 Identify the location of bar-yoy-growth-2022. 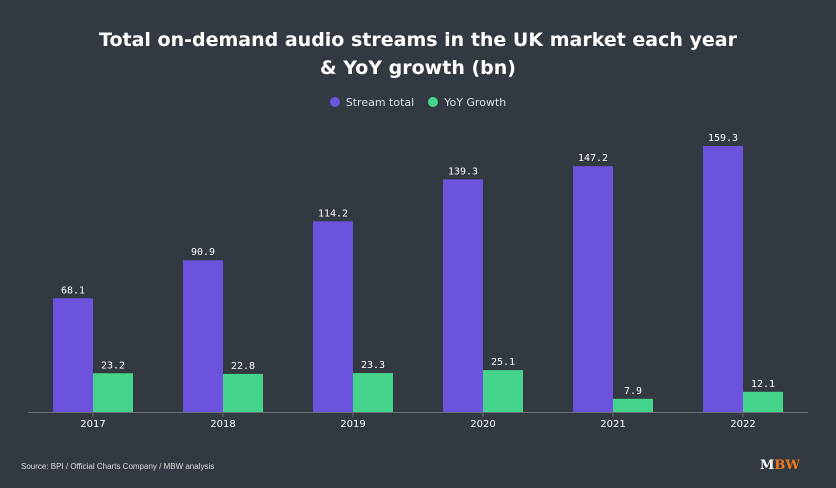
(763, 401).